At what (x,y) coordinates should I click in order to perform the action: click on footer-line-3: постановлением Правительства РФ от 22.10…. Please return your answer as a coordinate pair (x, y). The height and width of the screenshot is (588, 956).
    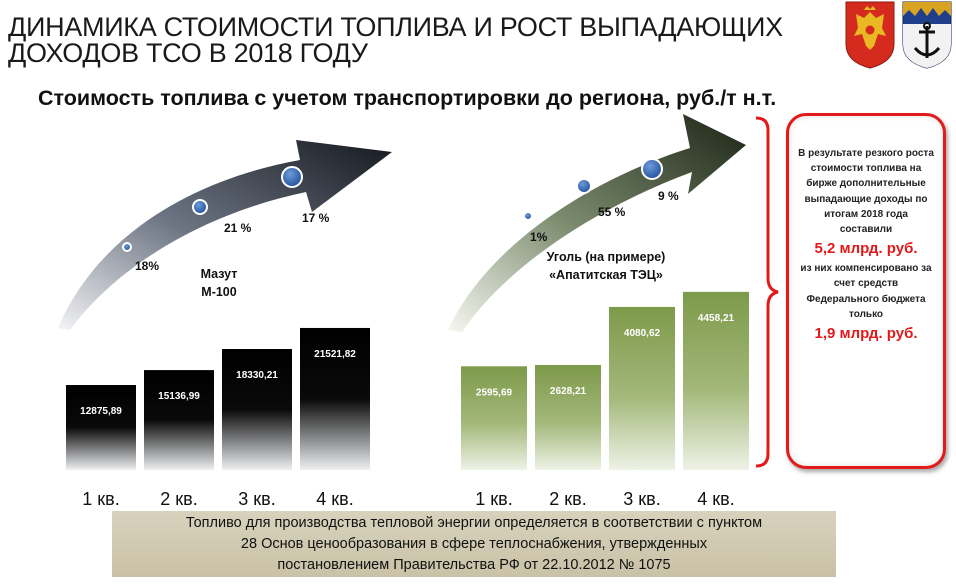
    Looking at the image, I should click on (474, 565).